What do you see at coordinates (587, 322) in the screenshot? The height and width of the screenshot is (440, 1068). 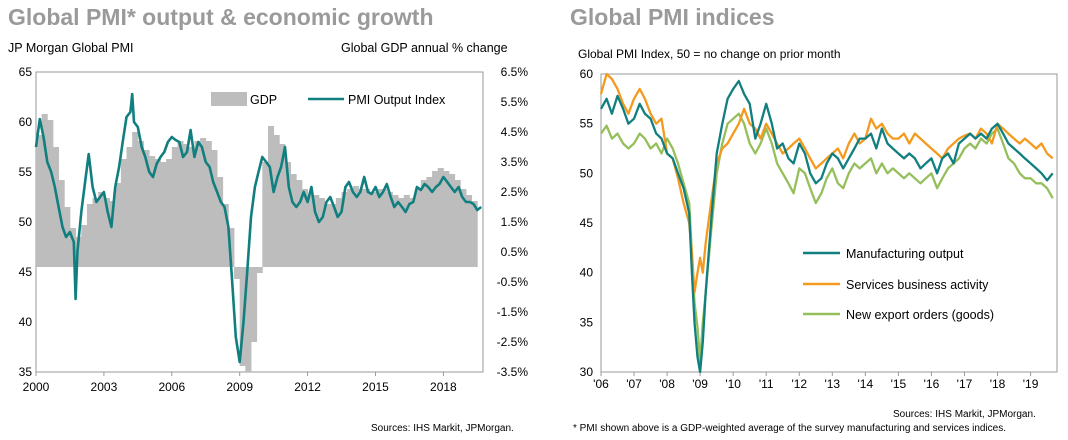 I see `right-chart-y-tick-label: 35` at bounding box center [587, 322].